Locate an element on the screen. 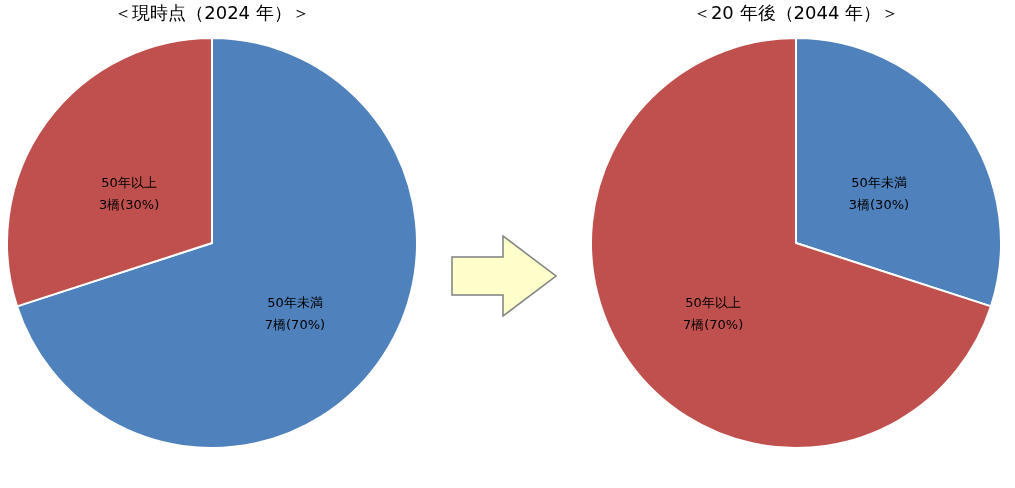  chart-title: ＜20 年後（2044 年）＞ is located at coordinates (796, 12).